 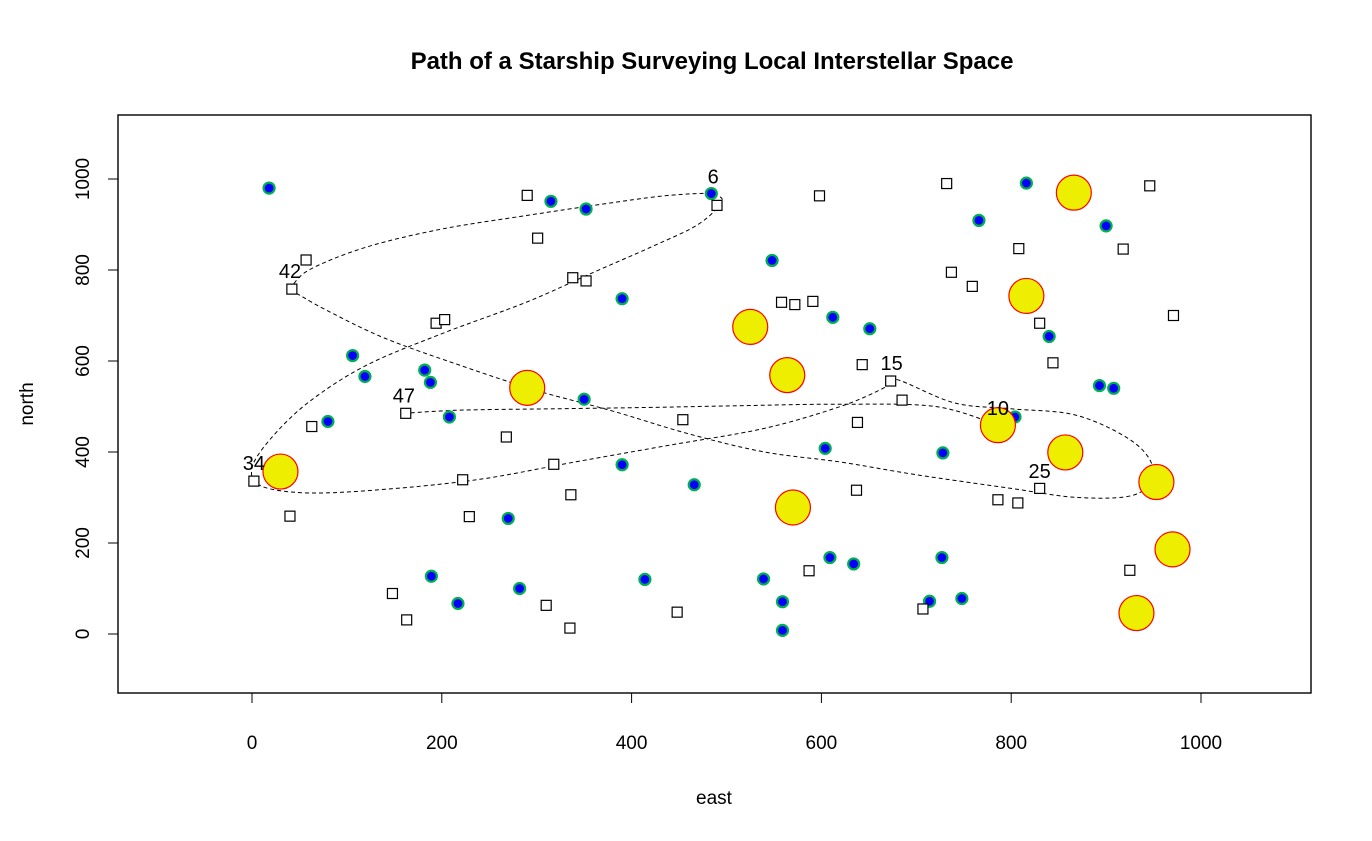 I want to click on path-point-label: 25, so click(x=1040, y=472).